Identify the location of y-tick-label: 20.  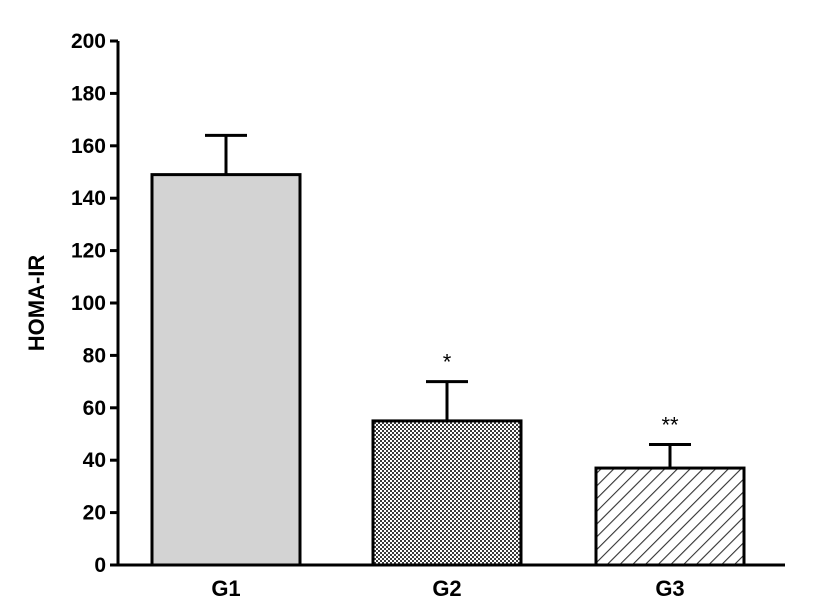
(94, 513).